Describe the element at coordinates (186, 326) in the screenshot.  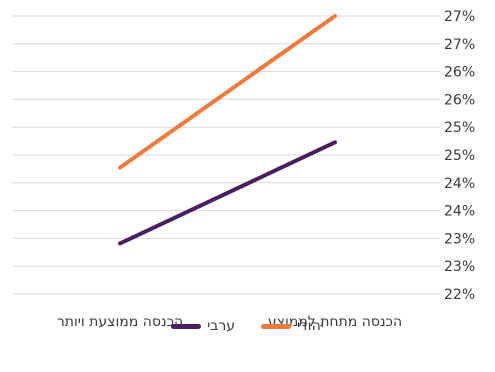
I see `legend-swatch-arab` at that location.